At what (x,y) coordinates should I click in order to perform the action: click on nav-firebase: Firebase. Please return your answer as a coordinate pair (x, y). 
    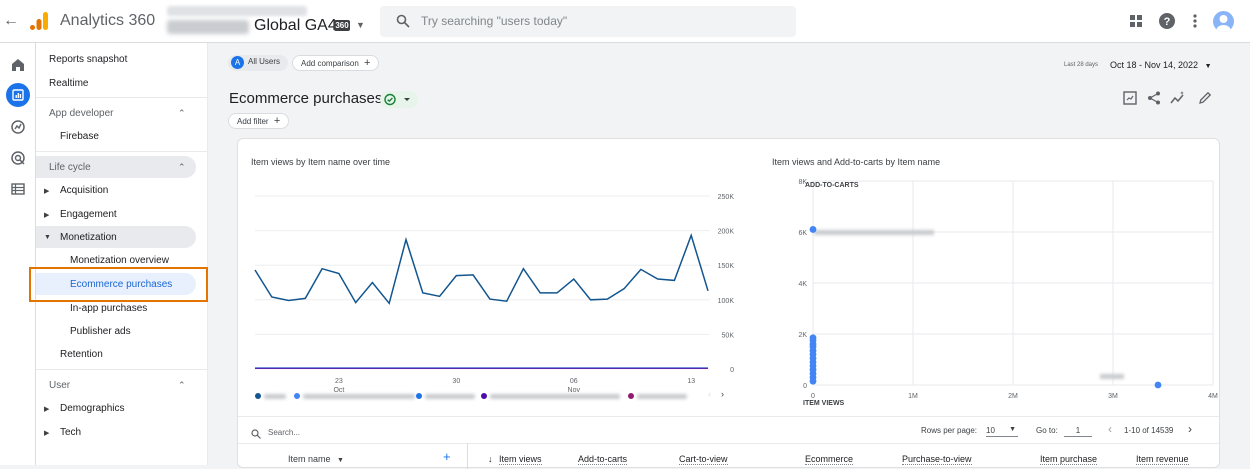
    Looking at the image, I should click on (79, 136).